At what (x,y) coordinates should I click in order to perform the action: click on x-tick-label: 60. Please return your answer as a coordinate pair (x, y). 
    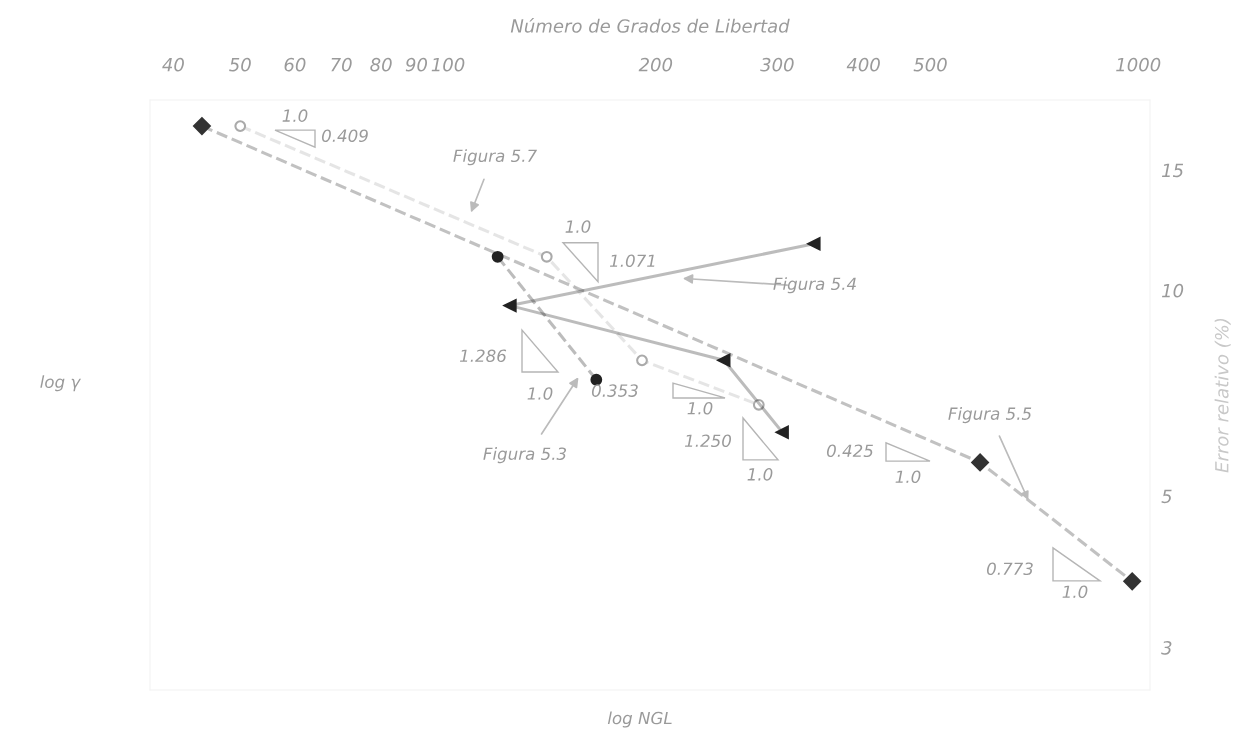
    Looking at the image, I should click on (295, 64).